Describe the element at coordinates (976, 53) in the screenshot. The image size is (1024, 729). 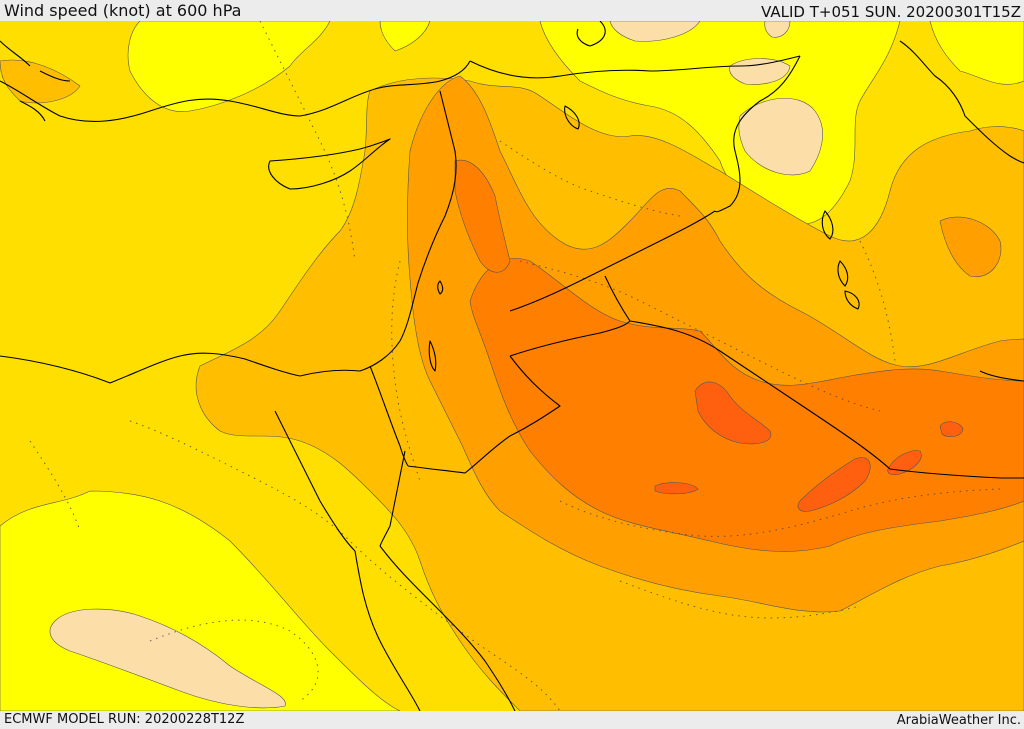
I see `yellow-region-northeast` at that location.